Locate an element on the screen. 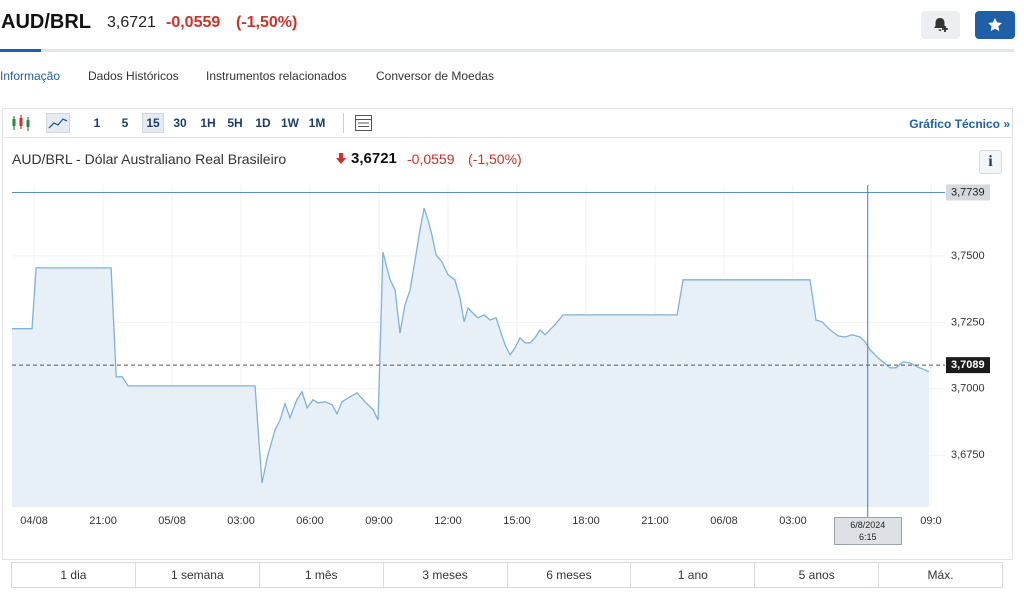  interval-button: 1D is located at coordinates (263, 123).